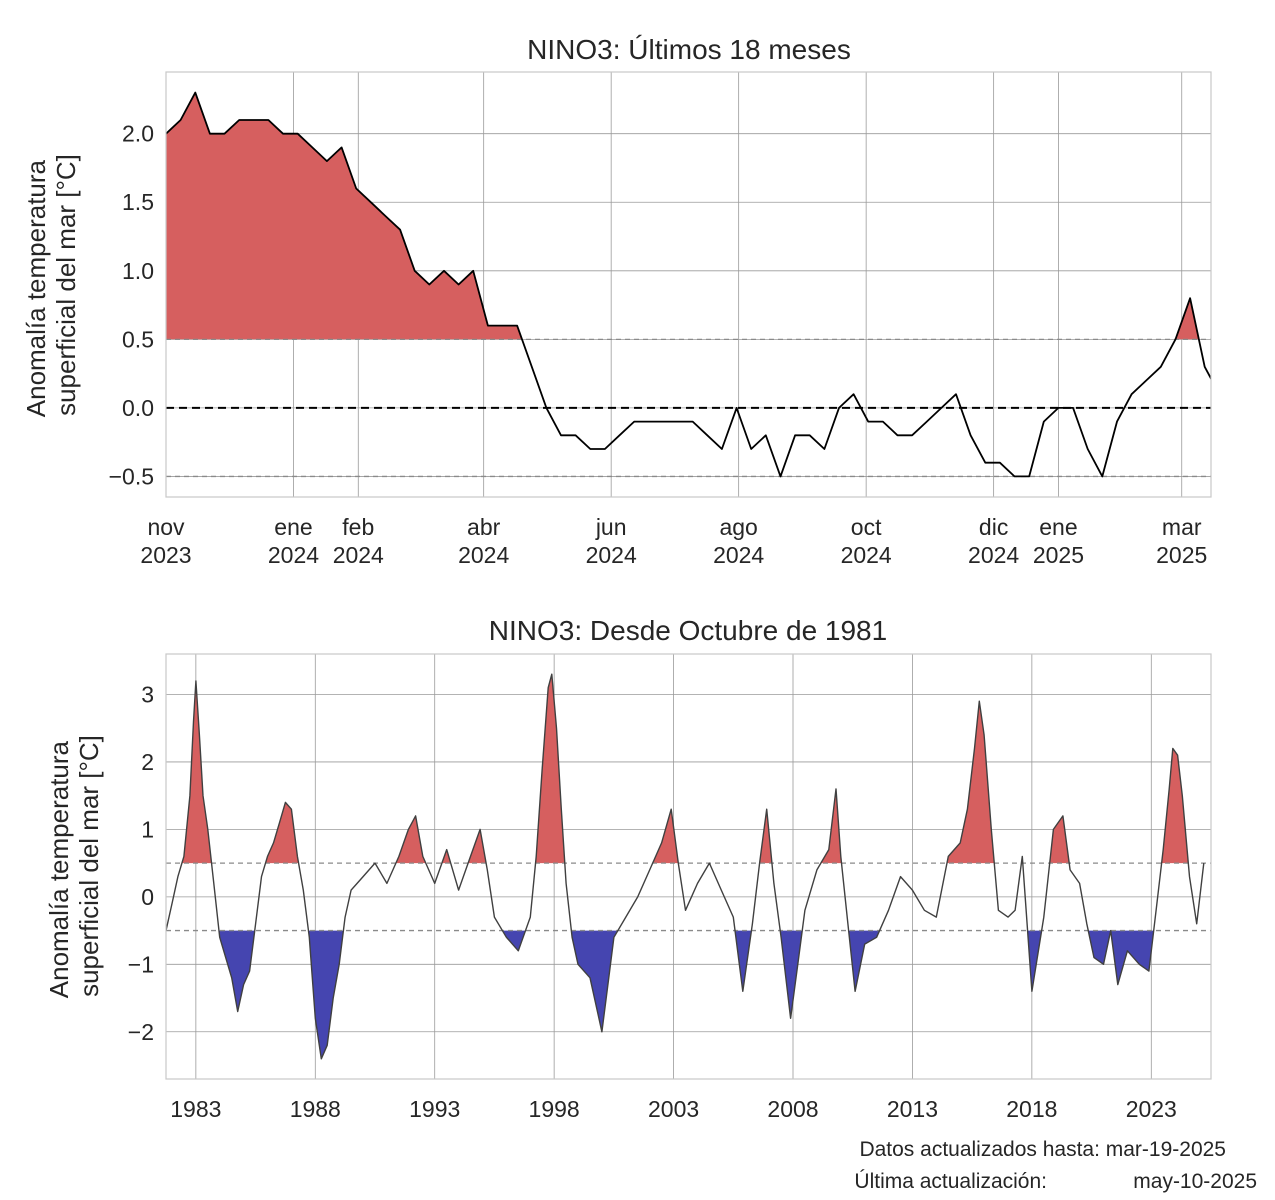 This screenshot has width=1275, height=1200. Describe the element at coordinates (866, 541) in the screenshot. I see `x-tick-label: oct 2024` at that location.